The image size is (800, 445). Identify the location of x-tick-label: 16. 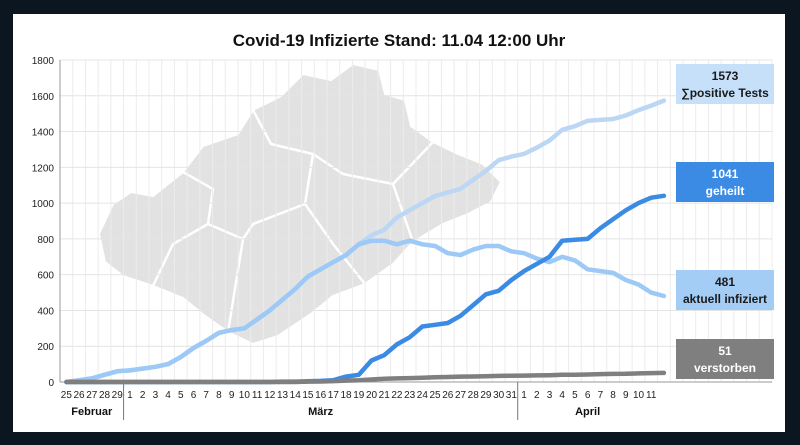
(321, 395).